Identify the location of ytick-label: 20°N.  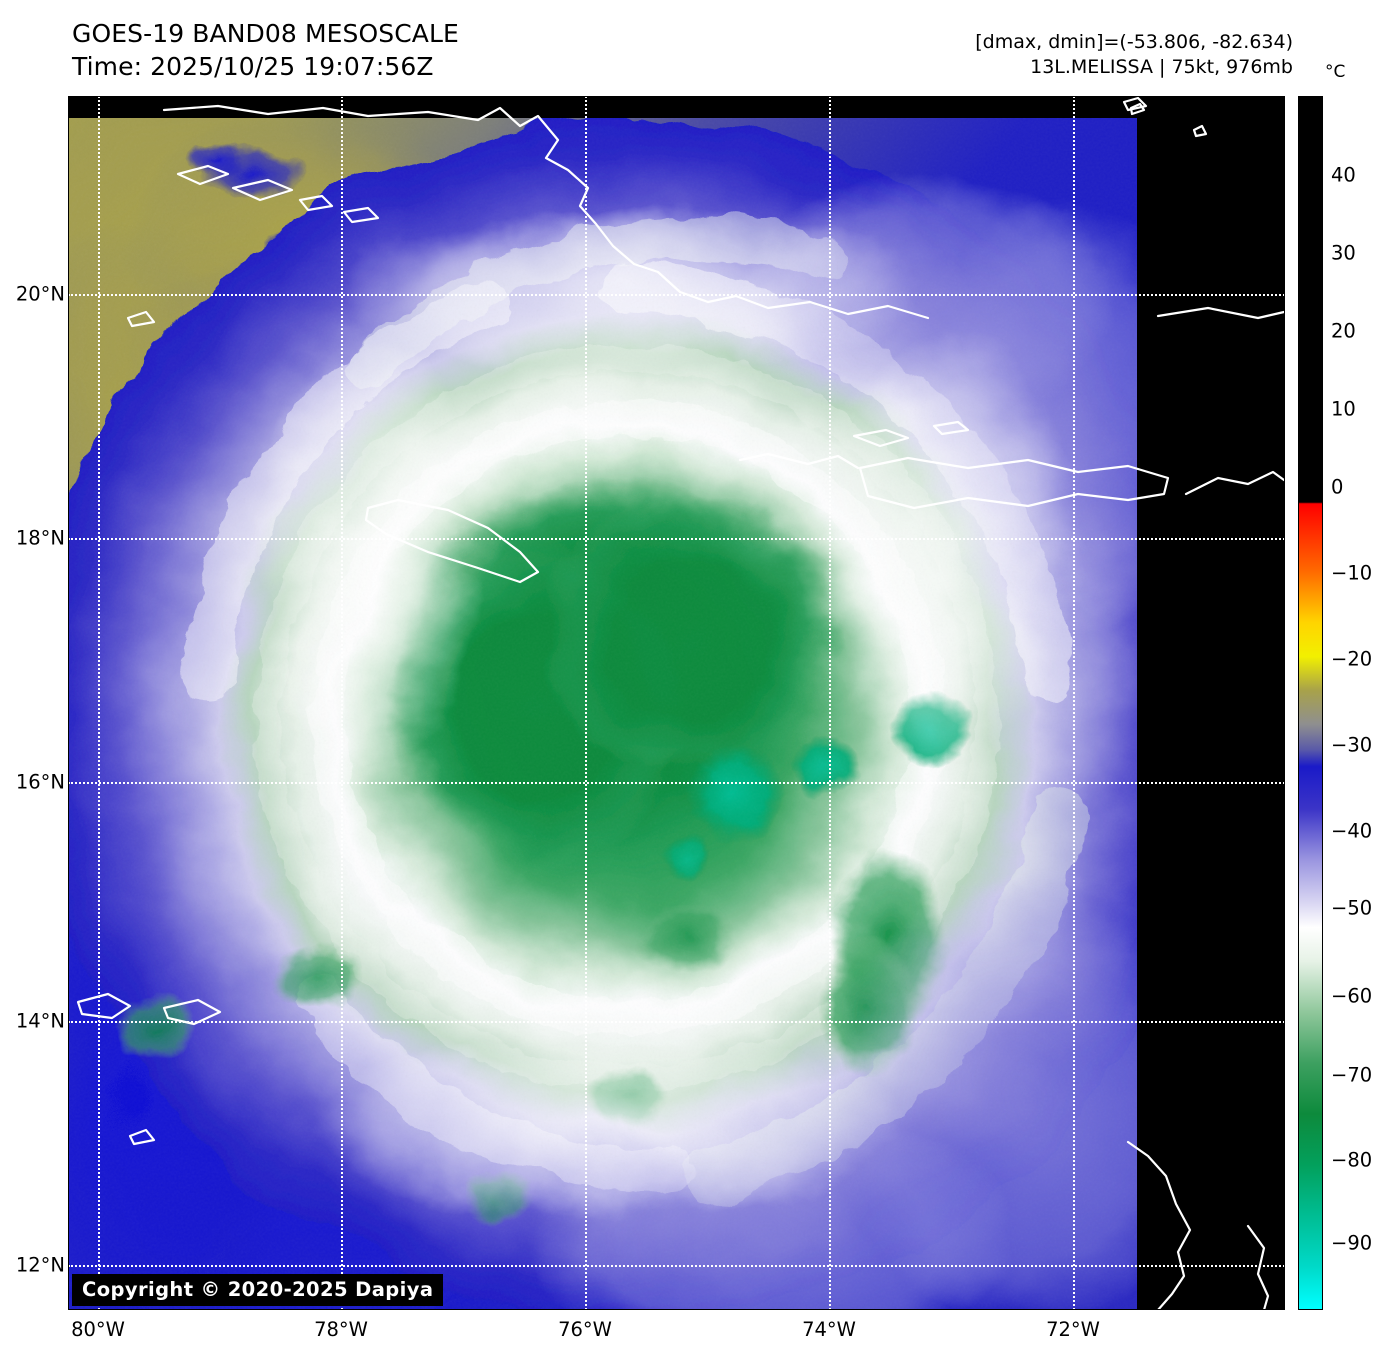
(40, 294).